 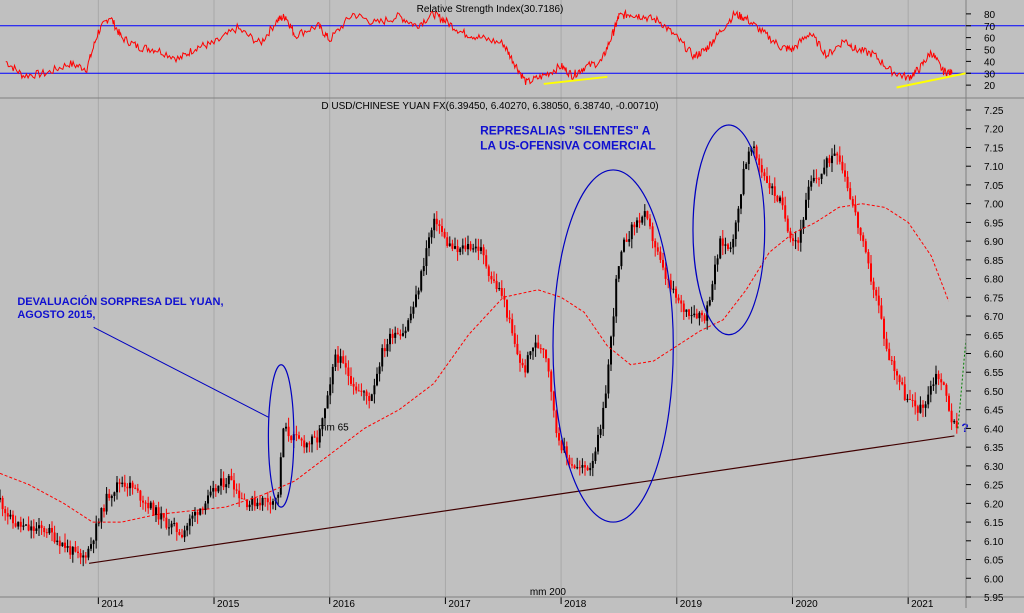 I want to click on price-y-tick-label: 5.95, so click(x=994, y=598).